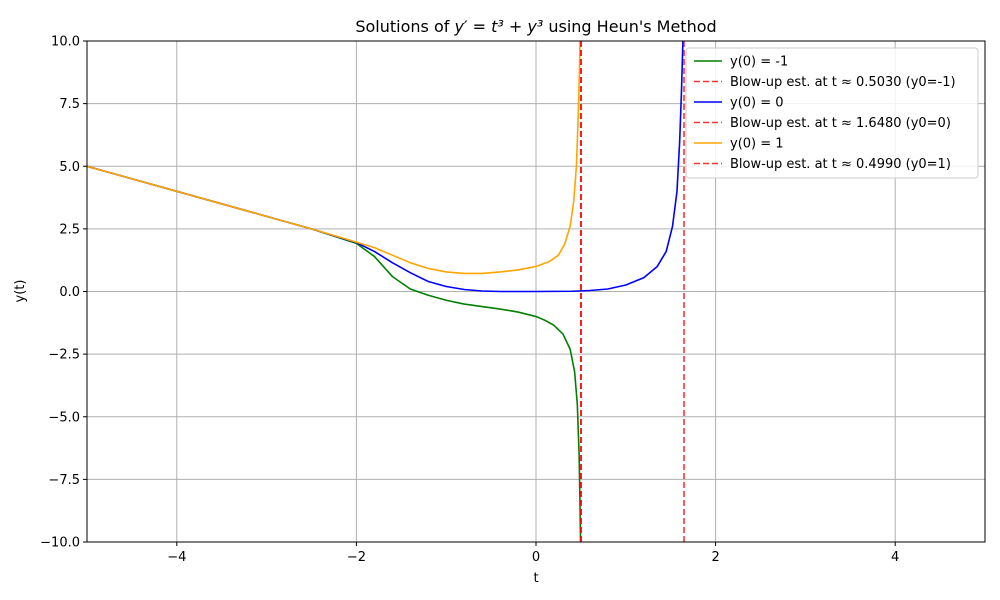  What do you see at coordinates (64, 480) in the screenshot?
I see `y-tick-label: −7.5` at bounding box center [64, 480].